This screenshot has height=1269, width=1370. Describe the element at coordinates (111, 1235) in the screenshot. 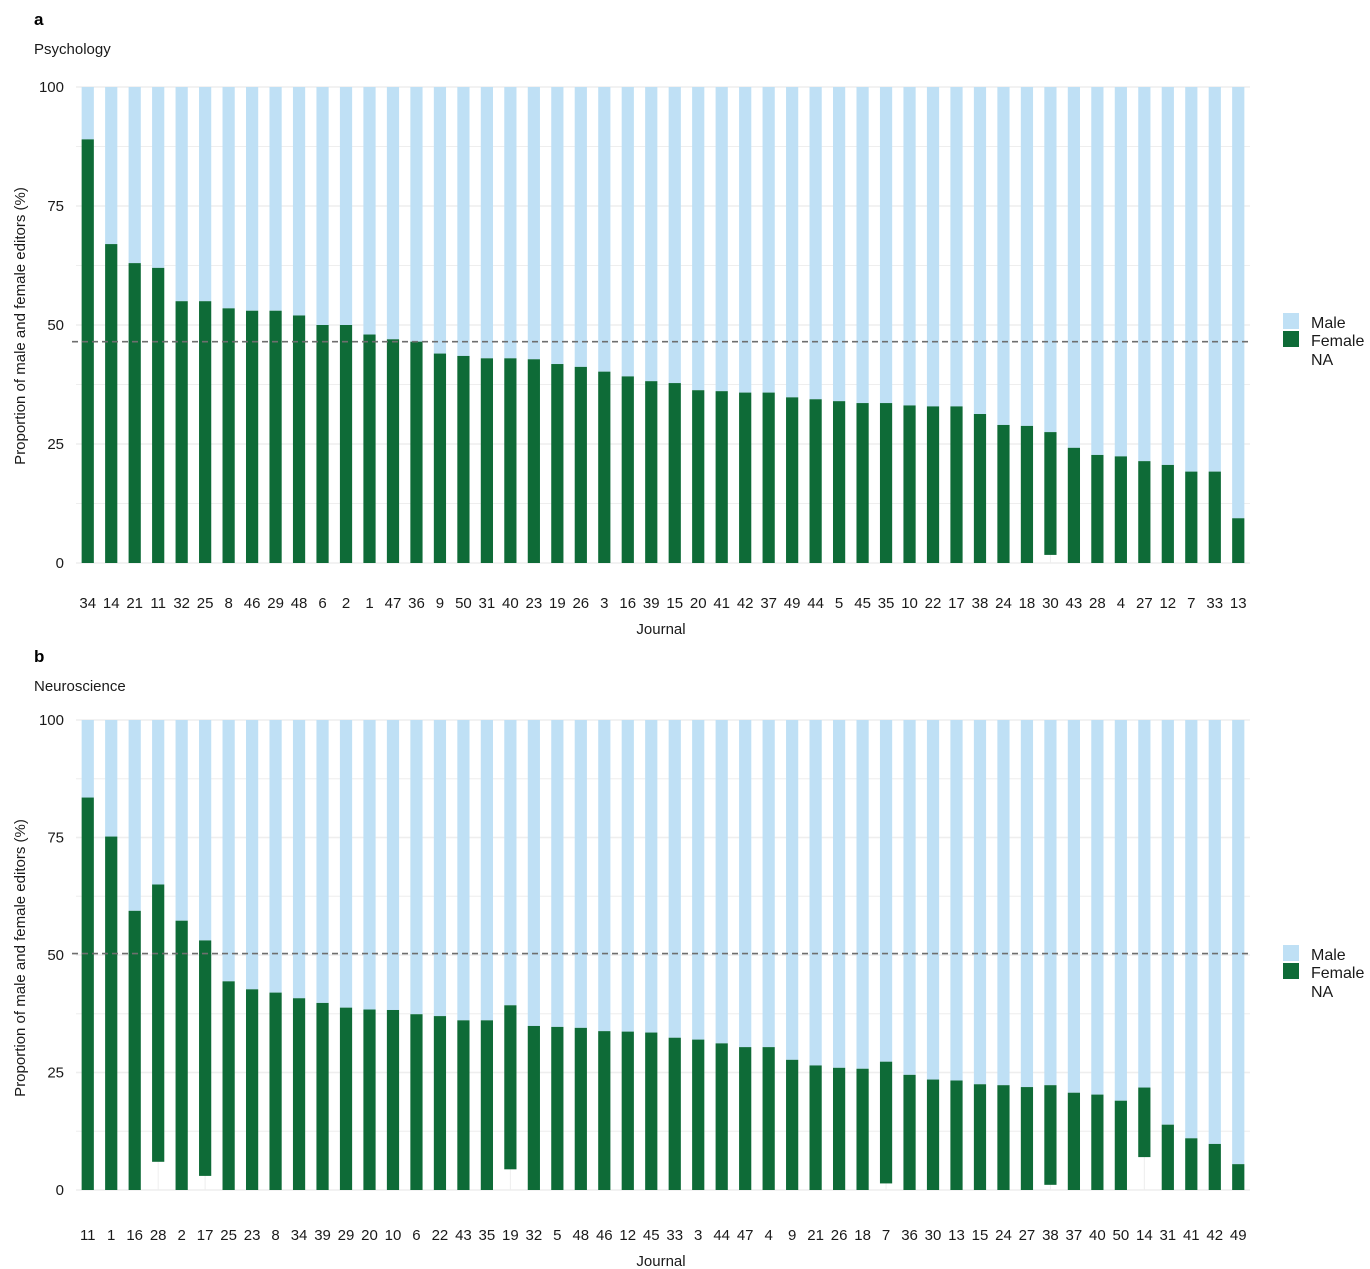

I see `panel-b-x-tick-label: 1` at that location.